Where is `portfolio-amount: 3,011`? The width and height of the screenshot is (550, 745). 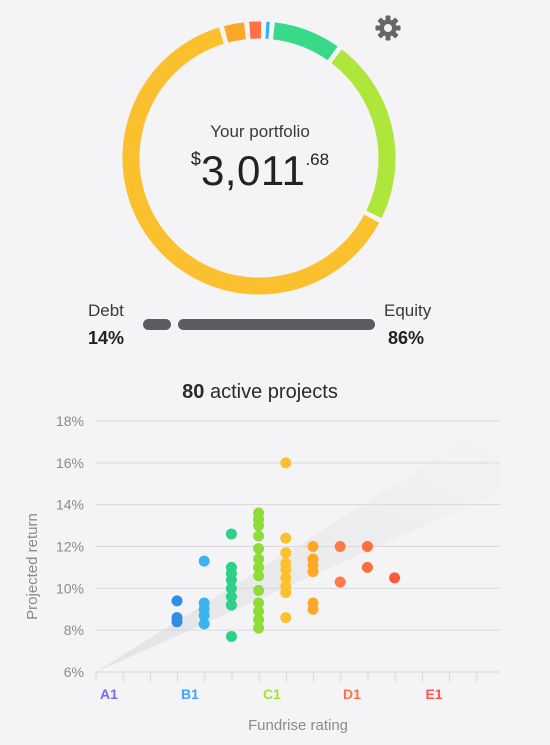 portfolio-amount: 3,011 is located at coordinates (253, 170).